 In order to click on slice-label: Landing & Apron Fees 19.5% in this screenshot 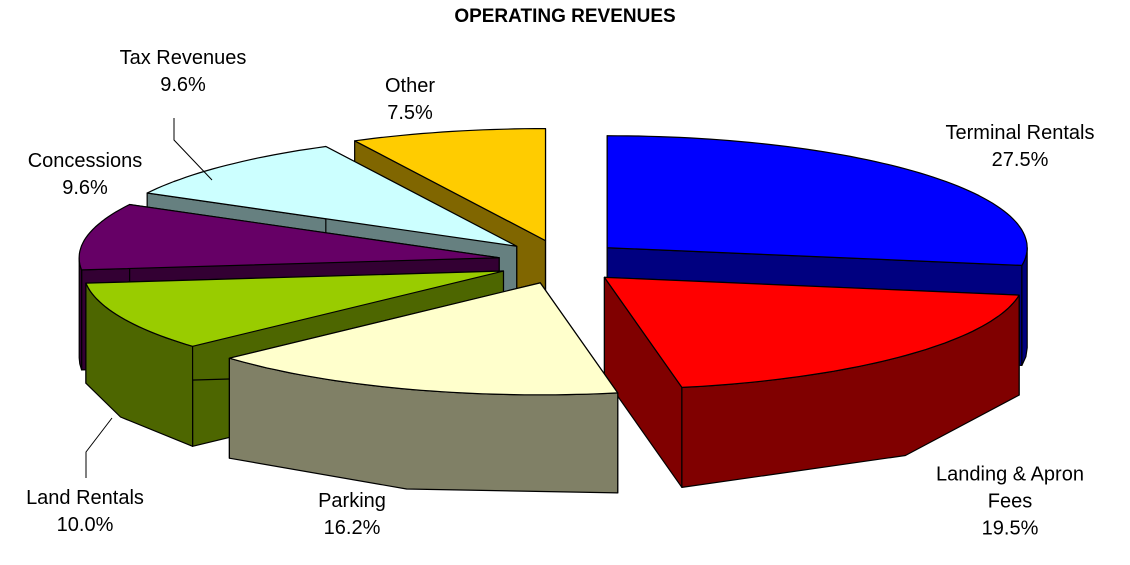, I will do `click(1010, 502)`.